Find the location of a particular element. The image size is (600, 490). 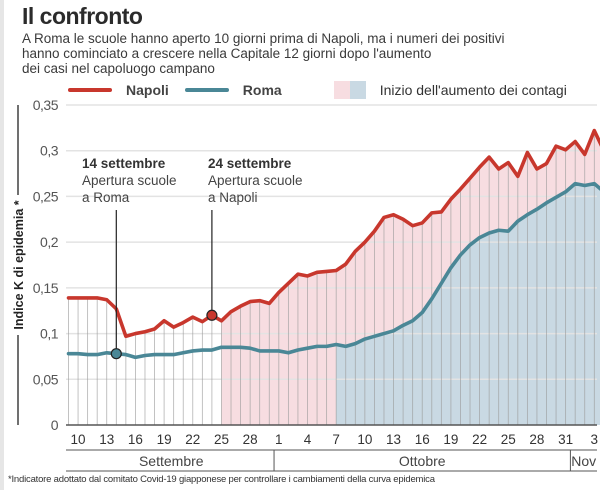

x-tick-label: 31 is located at coordinates (565, 439).